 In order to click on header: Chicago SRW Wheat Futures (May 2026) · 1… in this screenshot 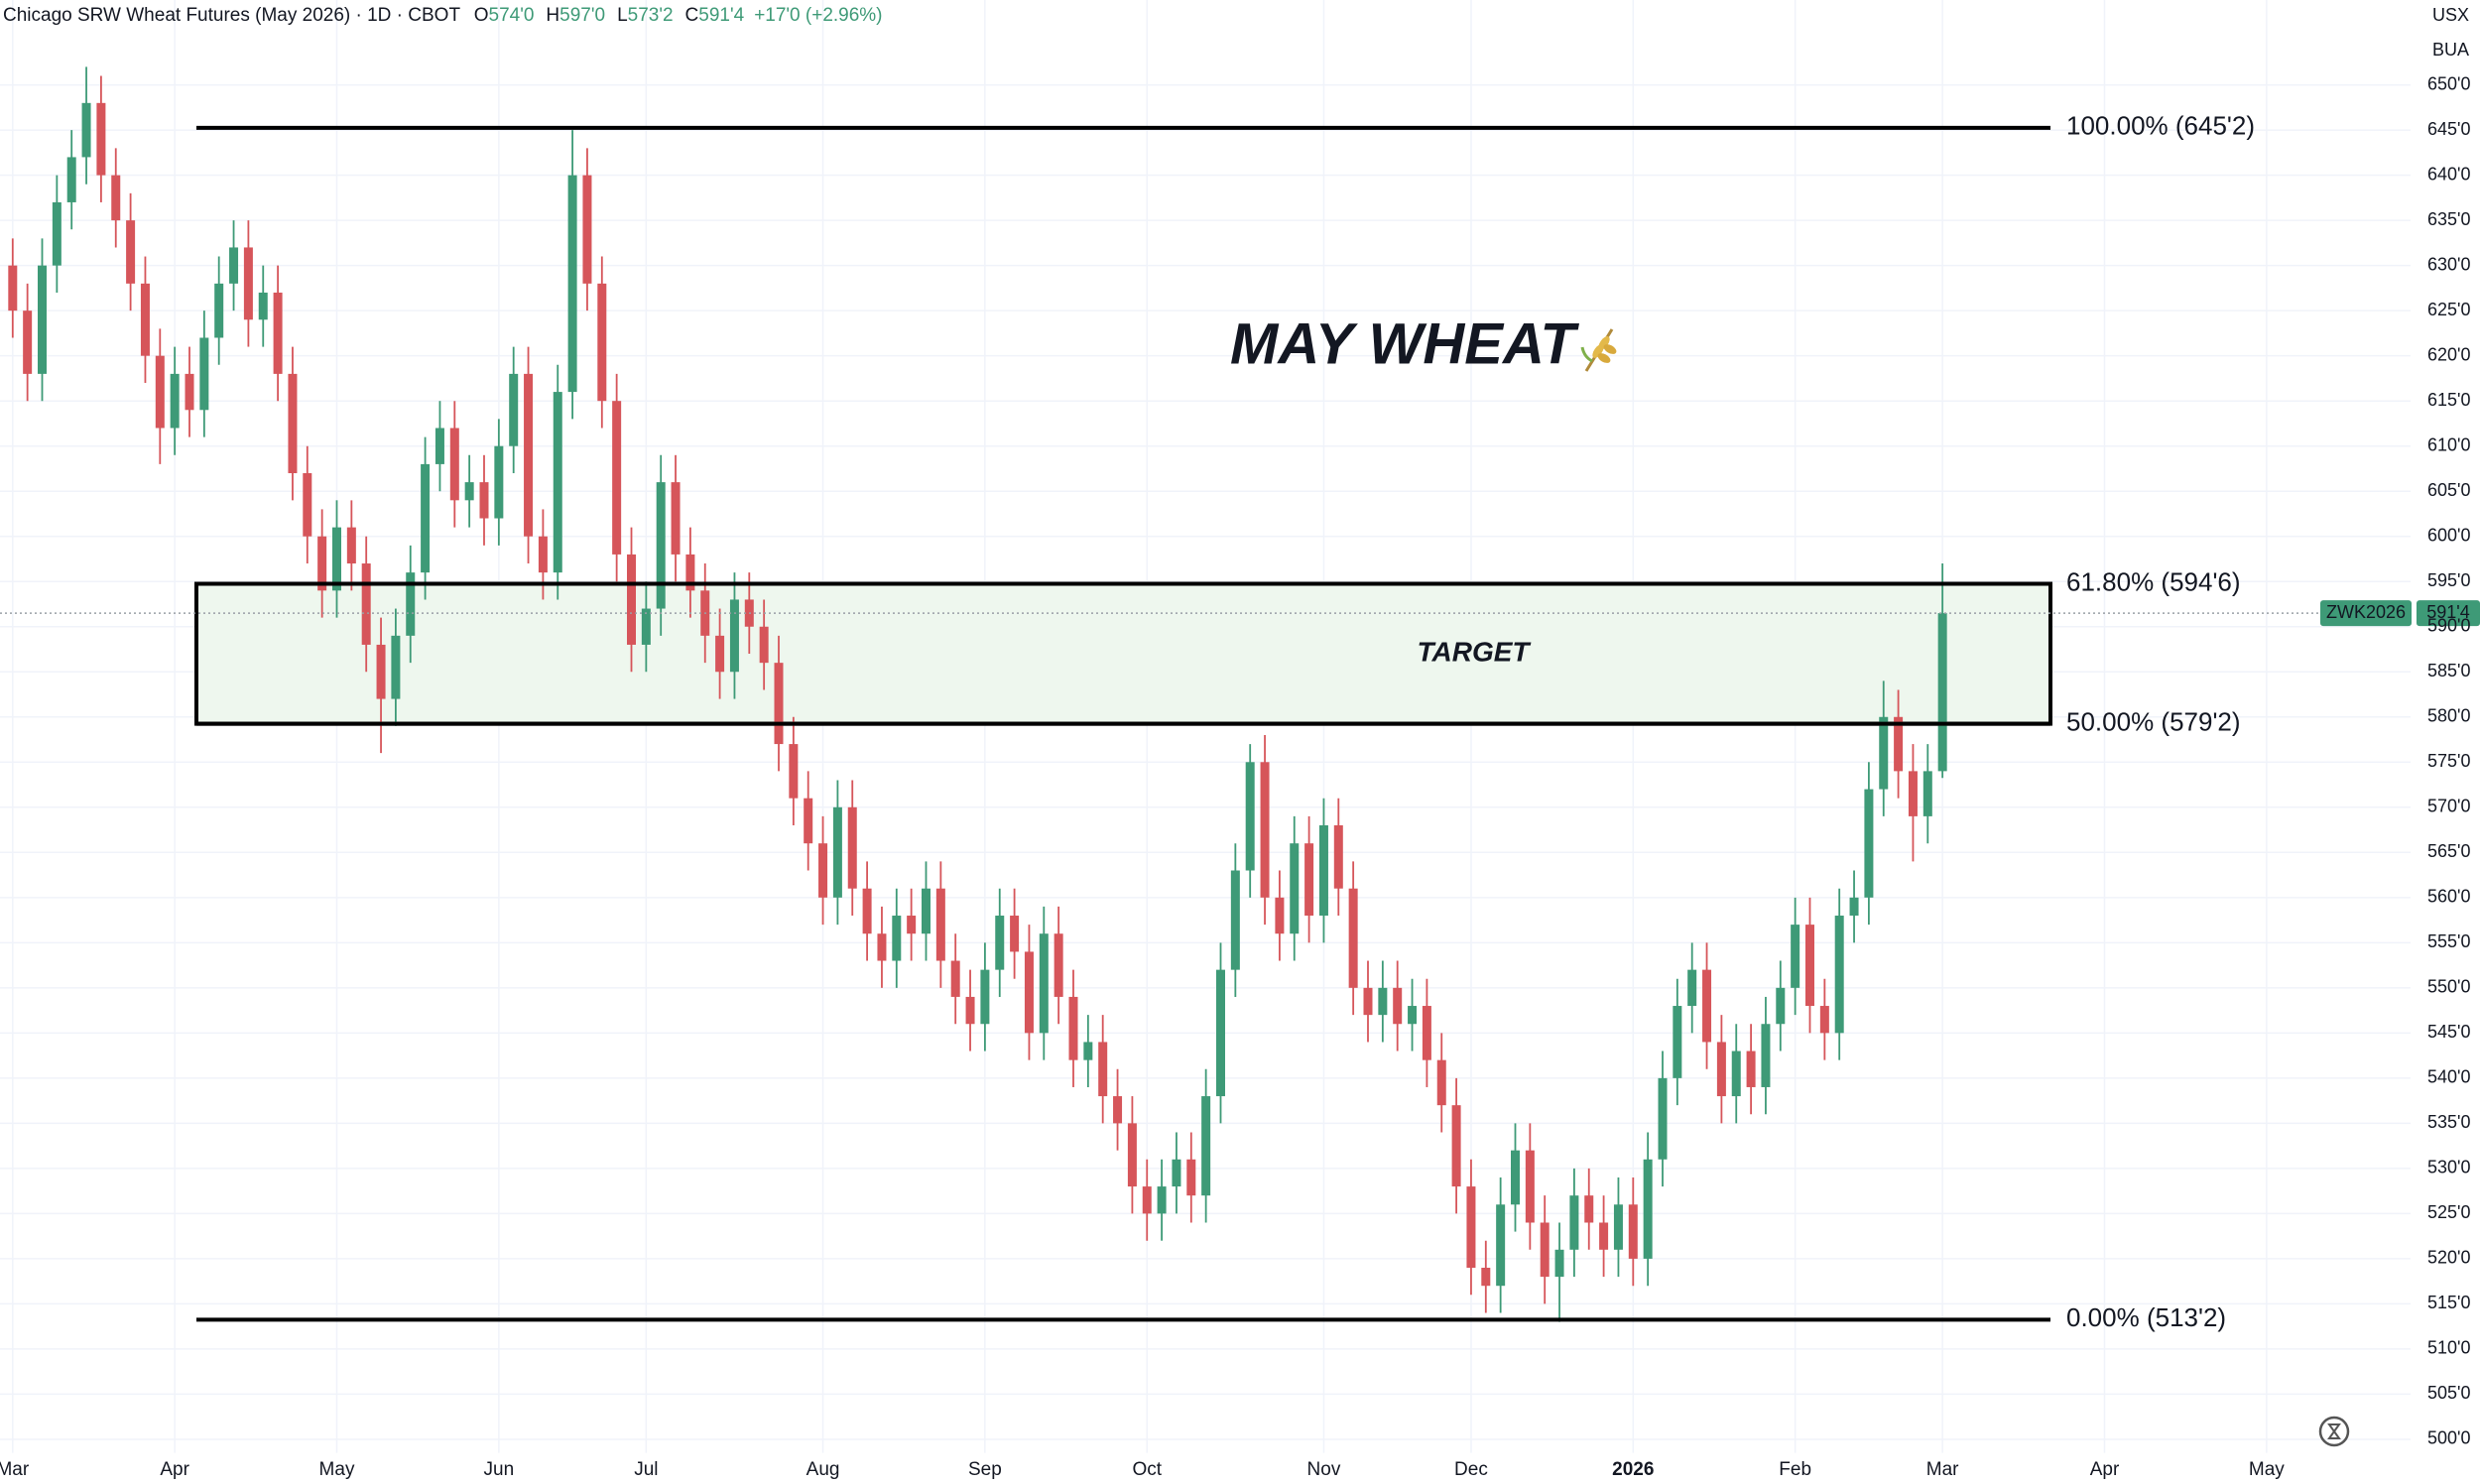, I will do `click(443, 15)`.